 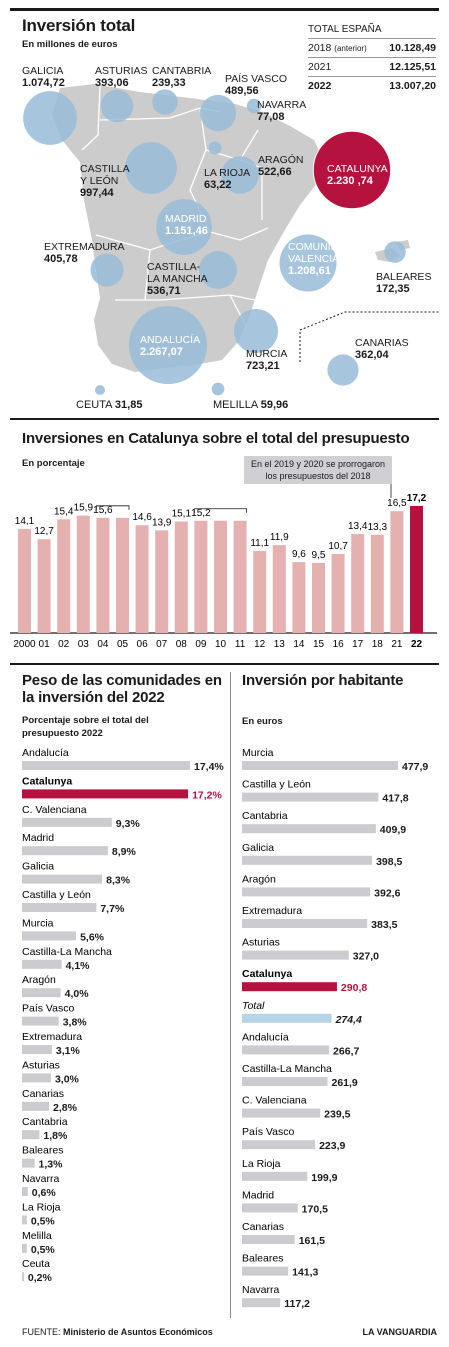 What do you see at coordinates (24, 580) in the screenshot?
I see `bar-2000` at bounding box center [24, 580].